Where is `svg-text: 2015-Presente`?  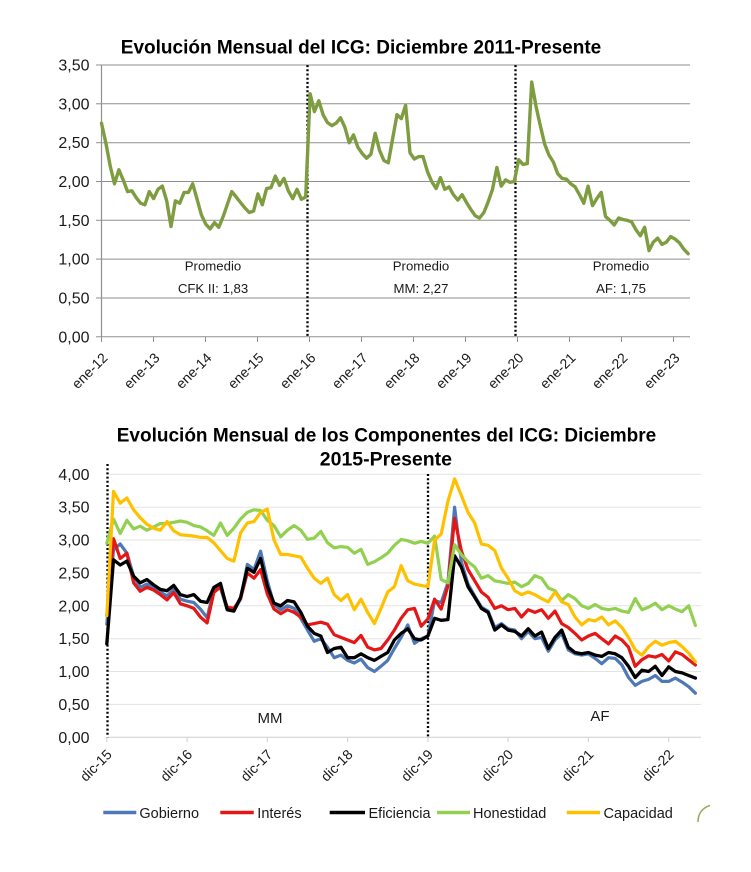
svg-text: 2015-Presente is located at coordinates (386, 460).